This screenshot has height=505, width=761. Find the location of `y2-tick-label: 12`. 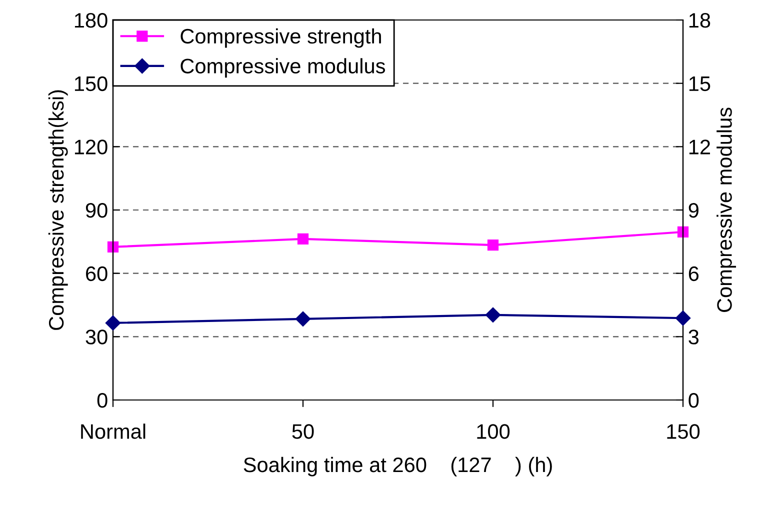

y2-tick-label: 12 is located at coordinates (699, 147).